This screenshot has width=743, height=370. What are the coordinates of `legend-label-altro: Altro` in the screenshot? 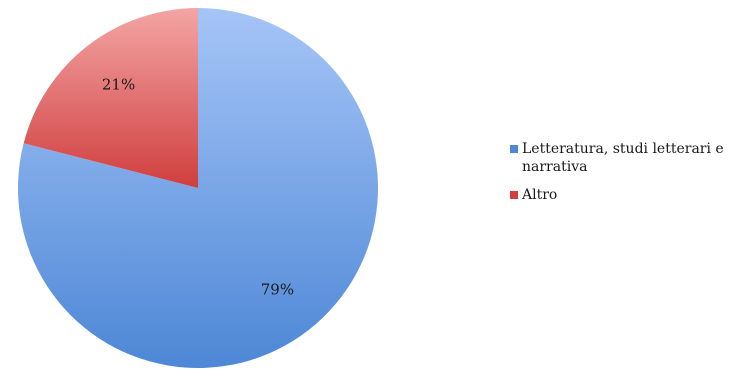 It's located at (540, 195).